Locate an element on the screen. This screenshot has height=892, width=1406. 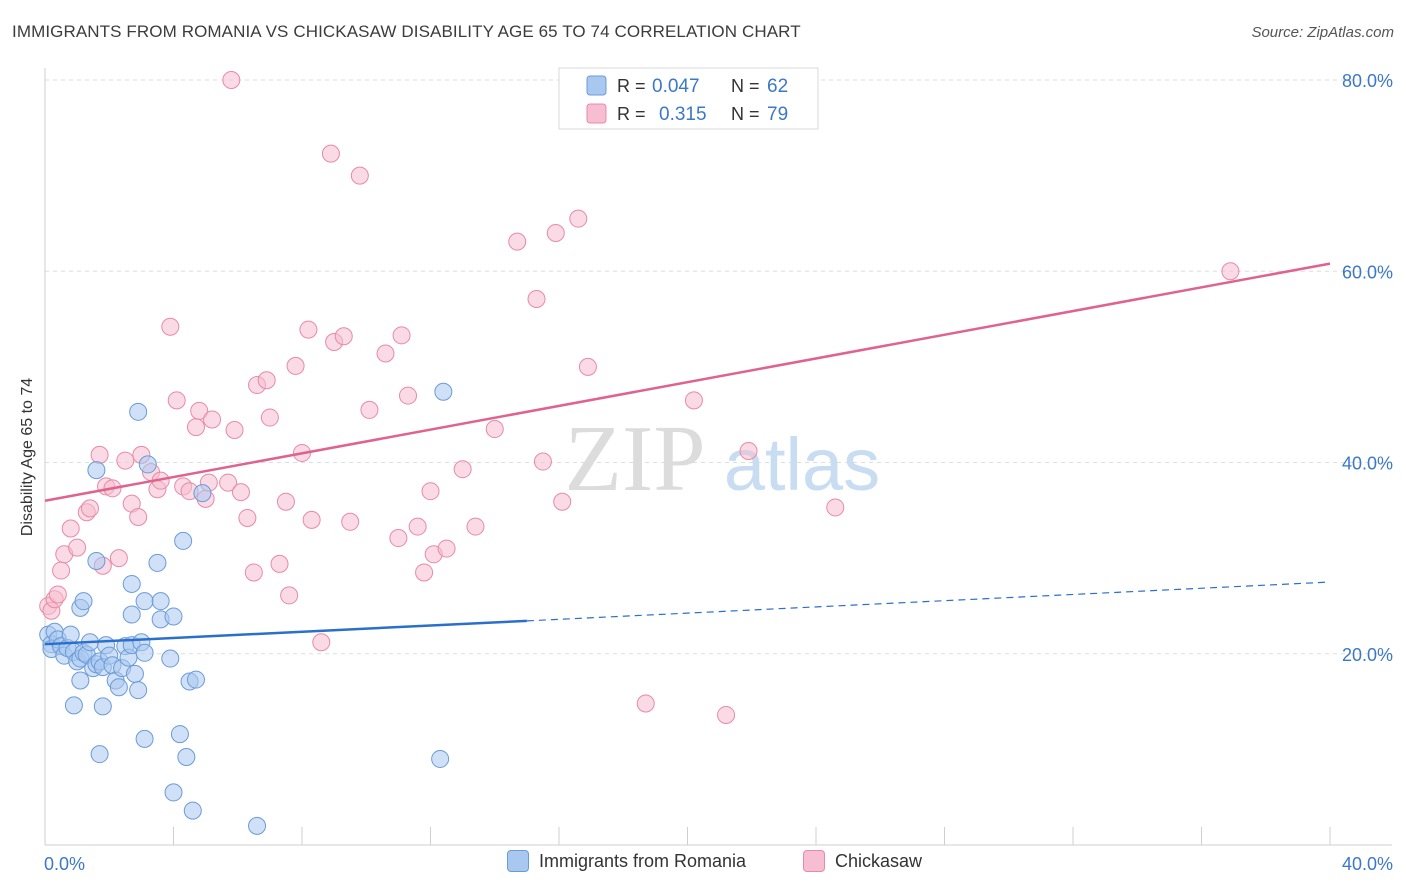
legend-label-chickasaw: Chickasaw is located at coordinates (879, 860).